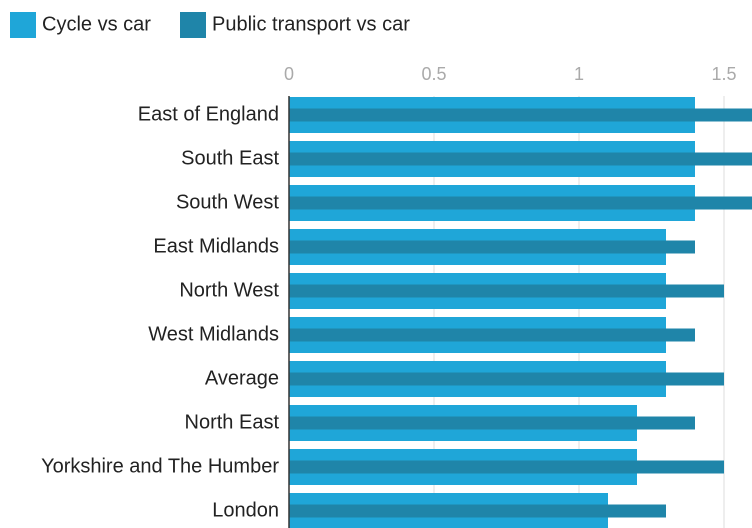  What do you see at coordinates (227, 202) in the screenshot?
I see `category-label: South West` at bounding box center [227, 202].